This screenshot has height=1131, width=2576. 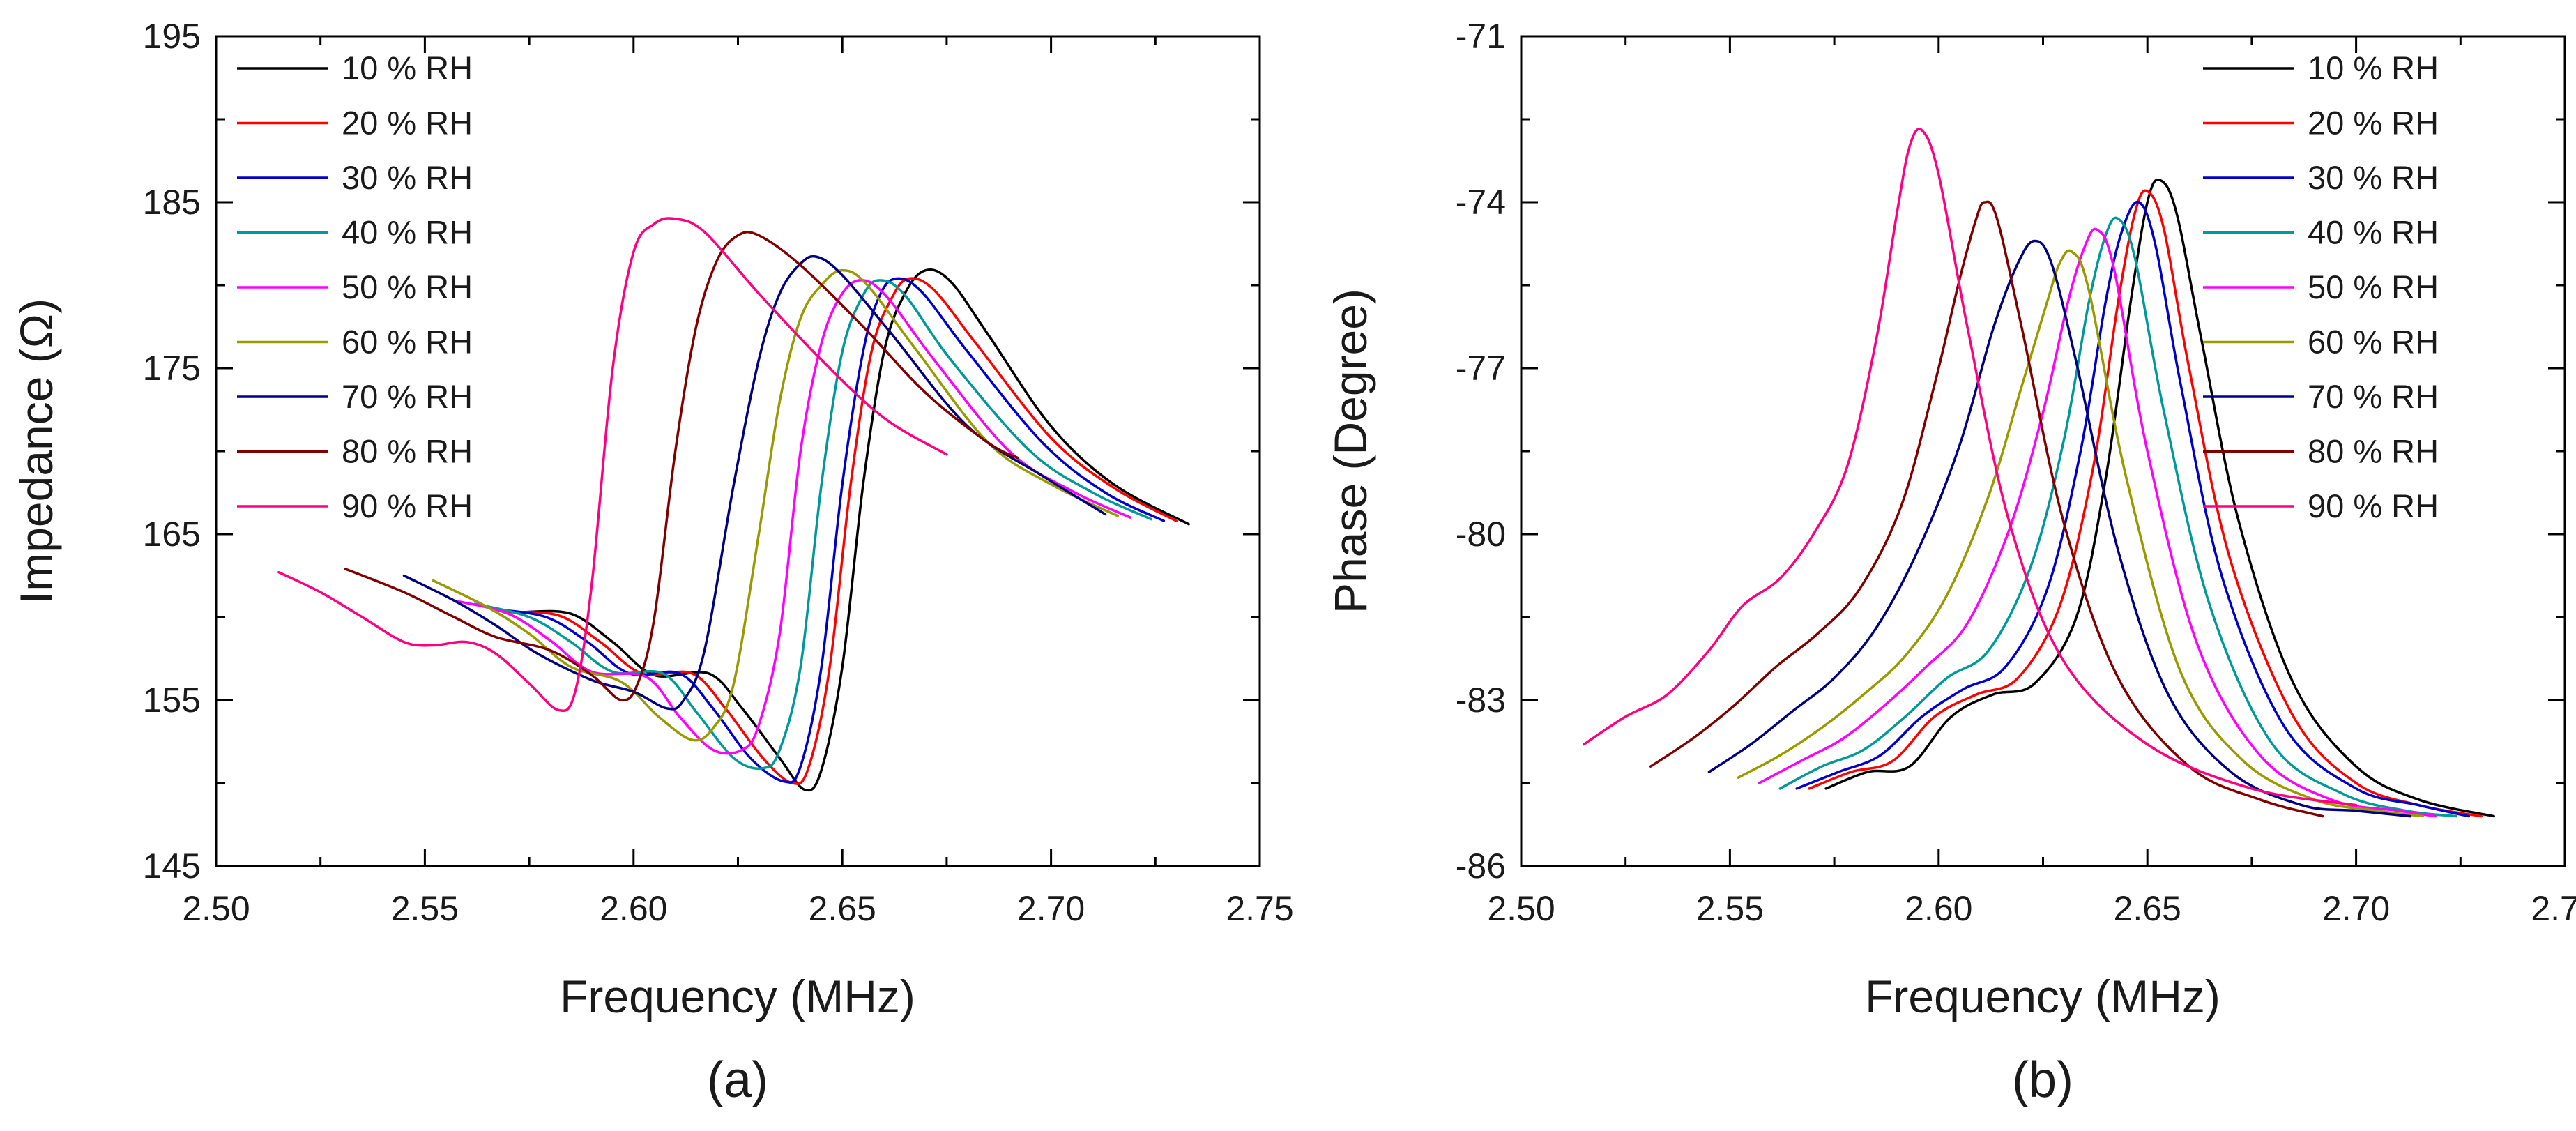 I want to click on panel-b-x-tick-labels: 2.50 2.55 2.60 2.65 2.70 2.75, so click(x=2032, y=908).